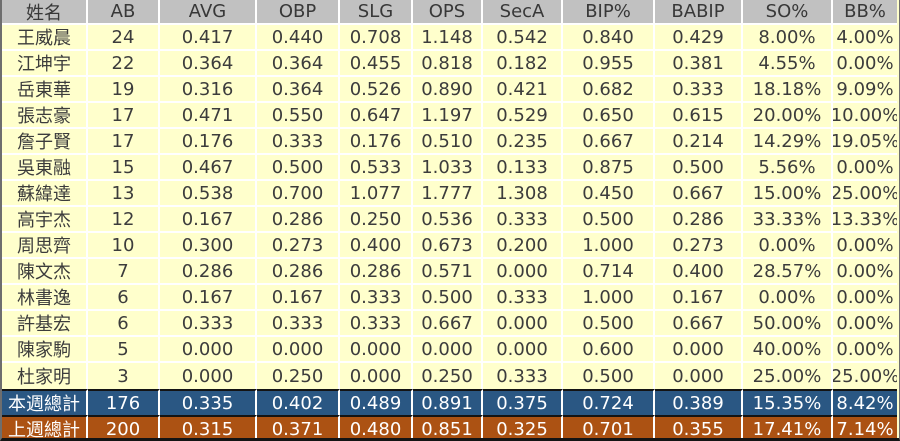 This screenshot has width=900, height=441. What do you see at coordinates (699, 272) in the screenshot?
I see `stat-babip: 0.400` at bounding box center [699, 272].